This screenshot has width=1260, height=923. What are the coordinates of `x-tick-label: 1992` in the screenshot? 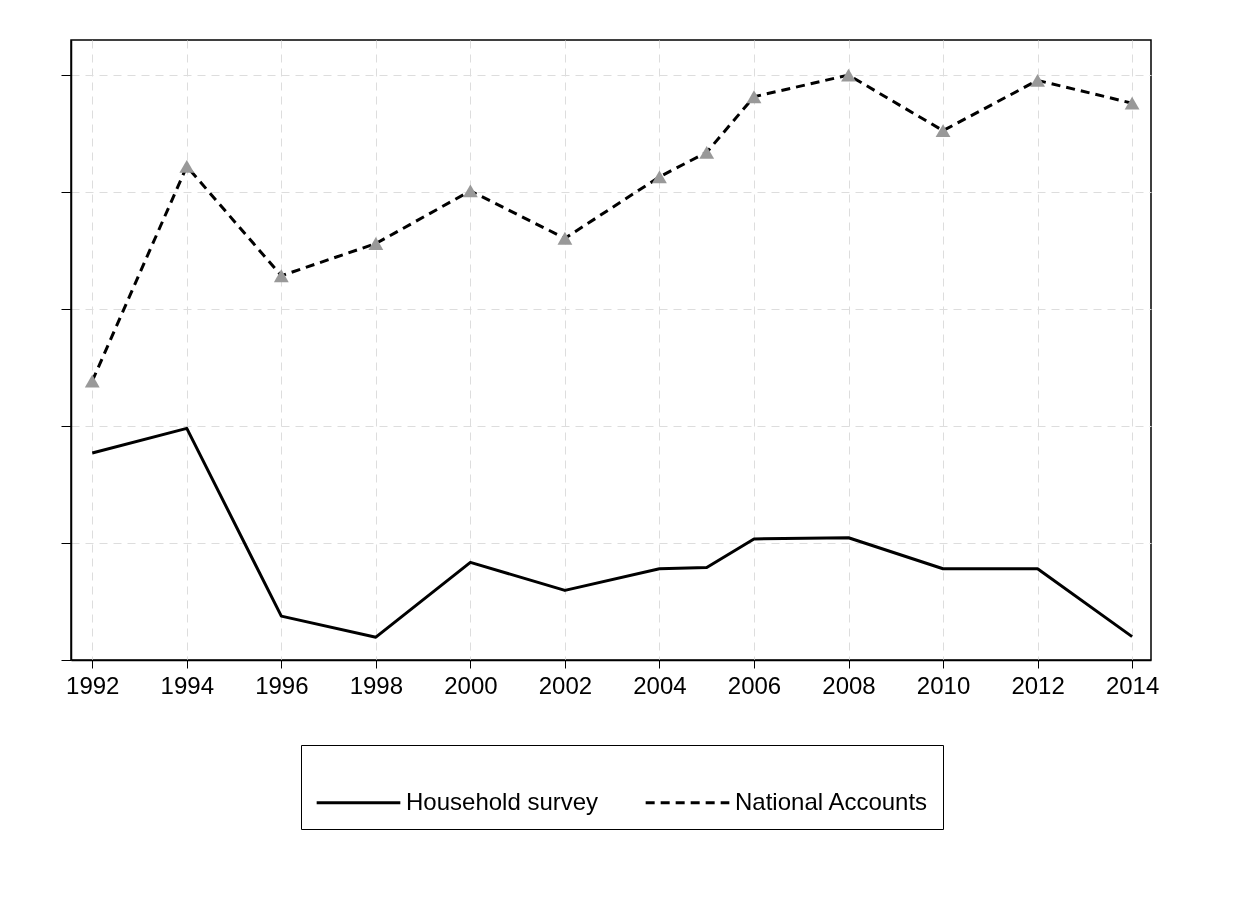 It's located at (93, 685).